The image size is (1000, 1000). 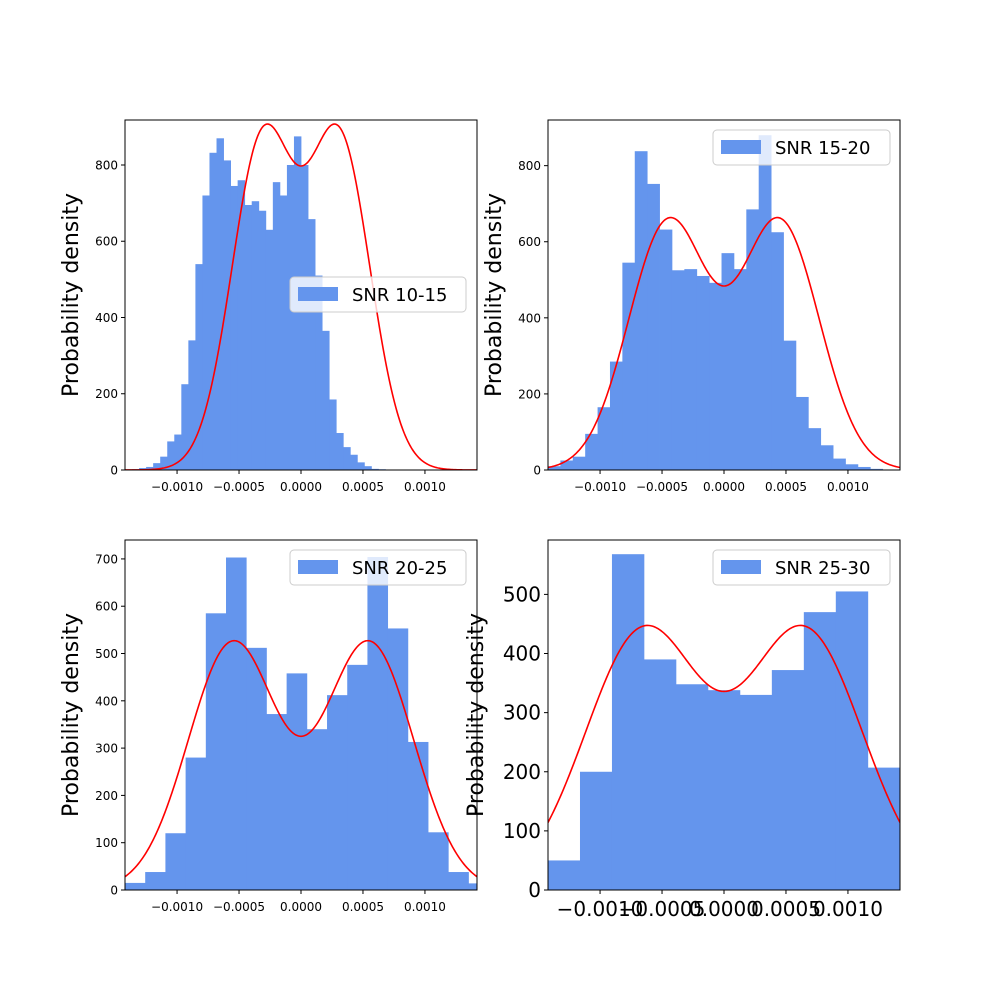 I want to click on y-tick-label: 0, so click(x=534, y=890).